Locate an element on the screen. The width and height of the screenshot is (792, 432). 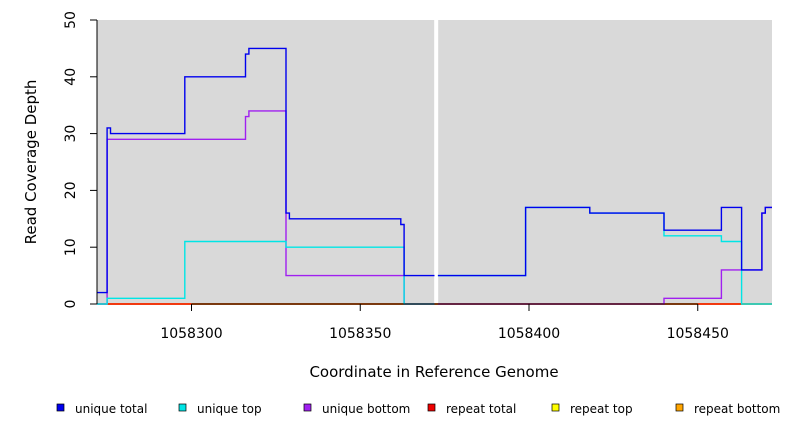
legend-label: unique bottom is located at coordinates (366, 409).